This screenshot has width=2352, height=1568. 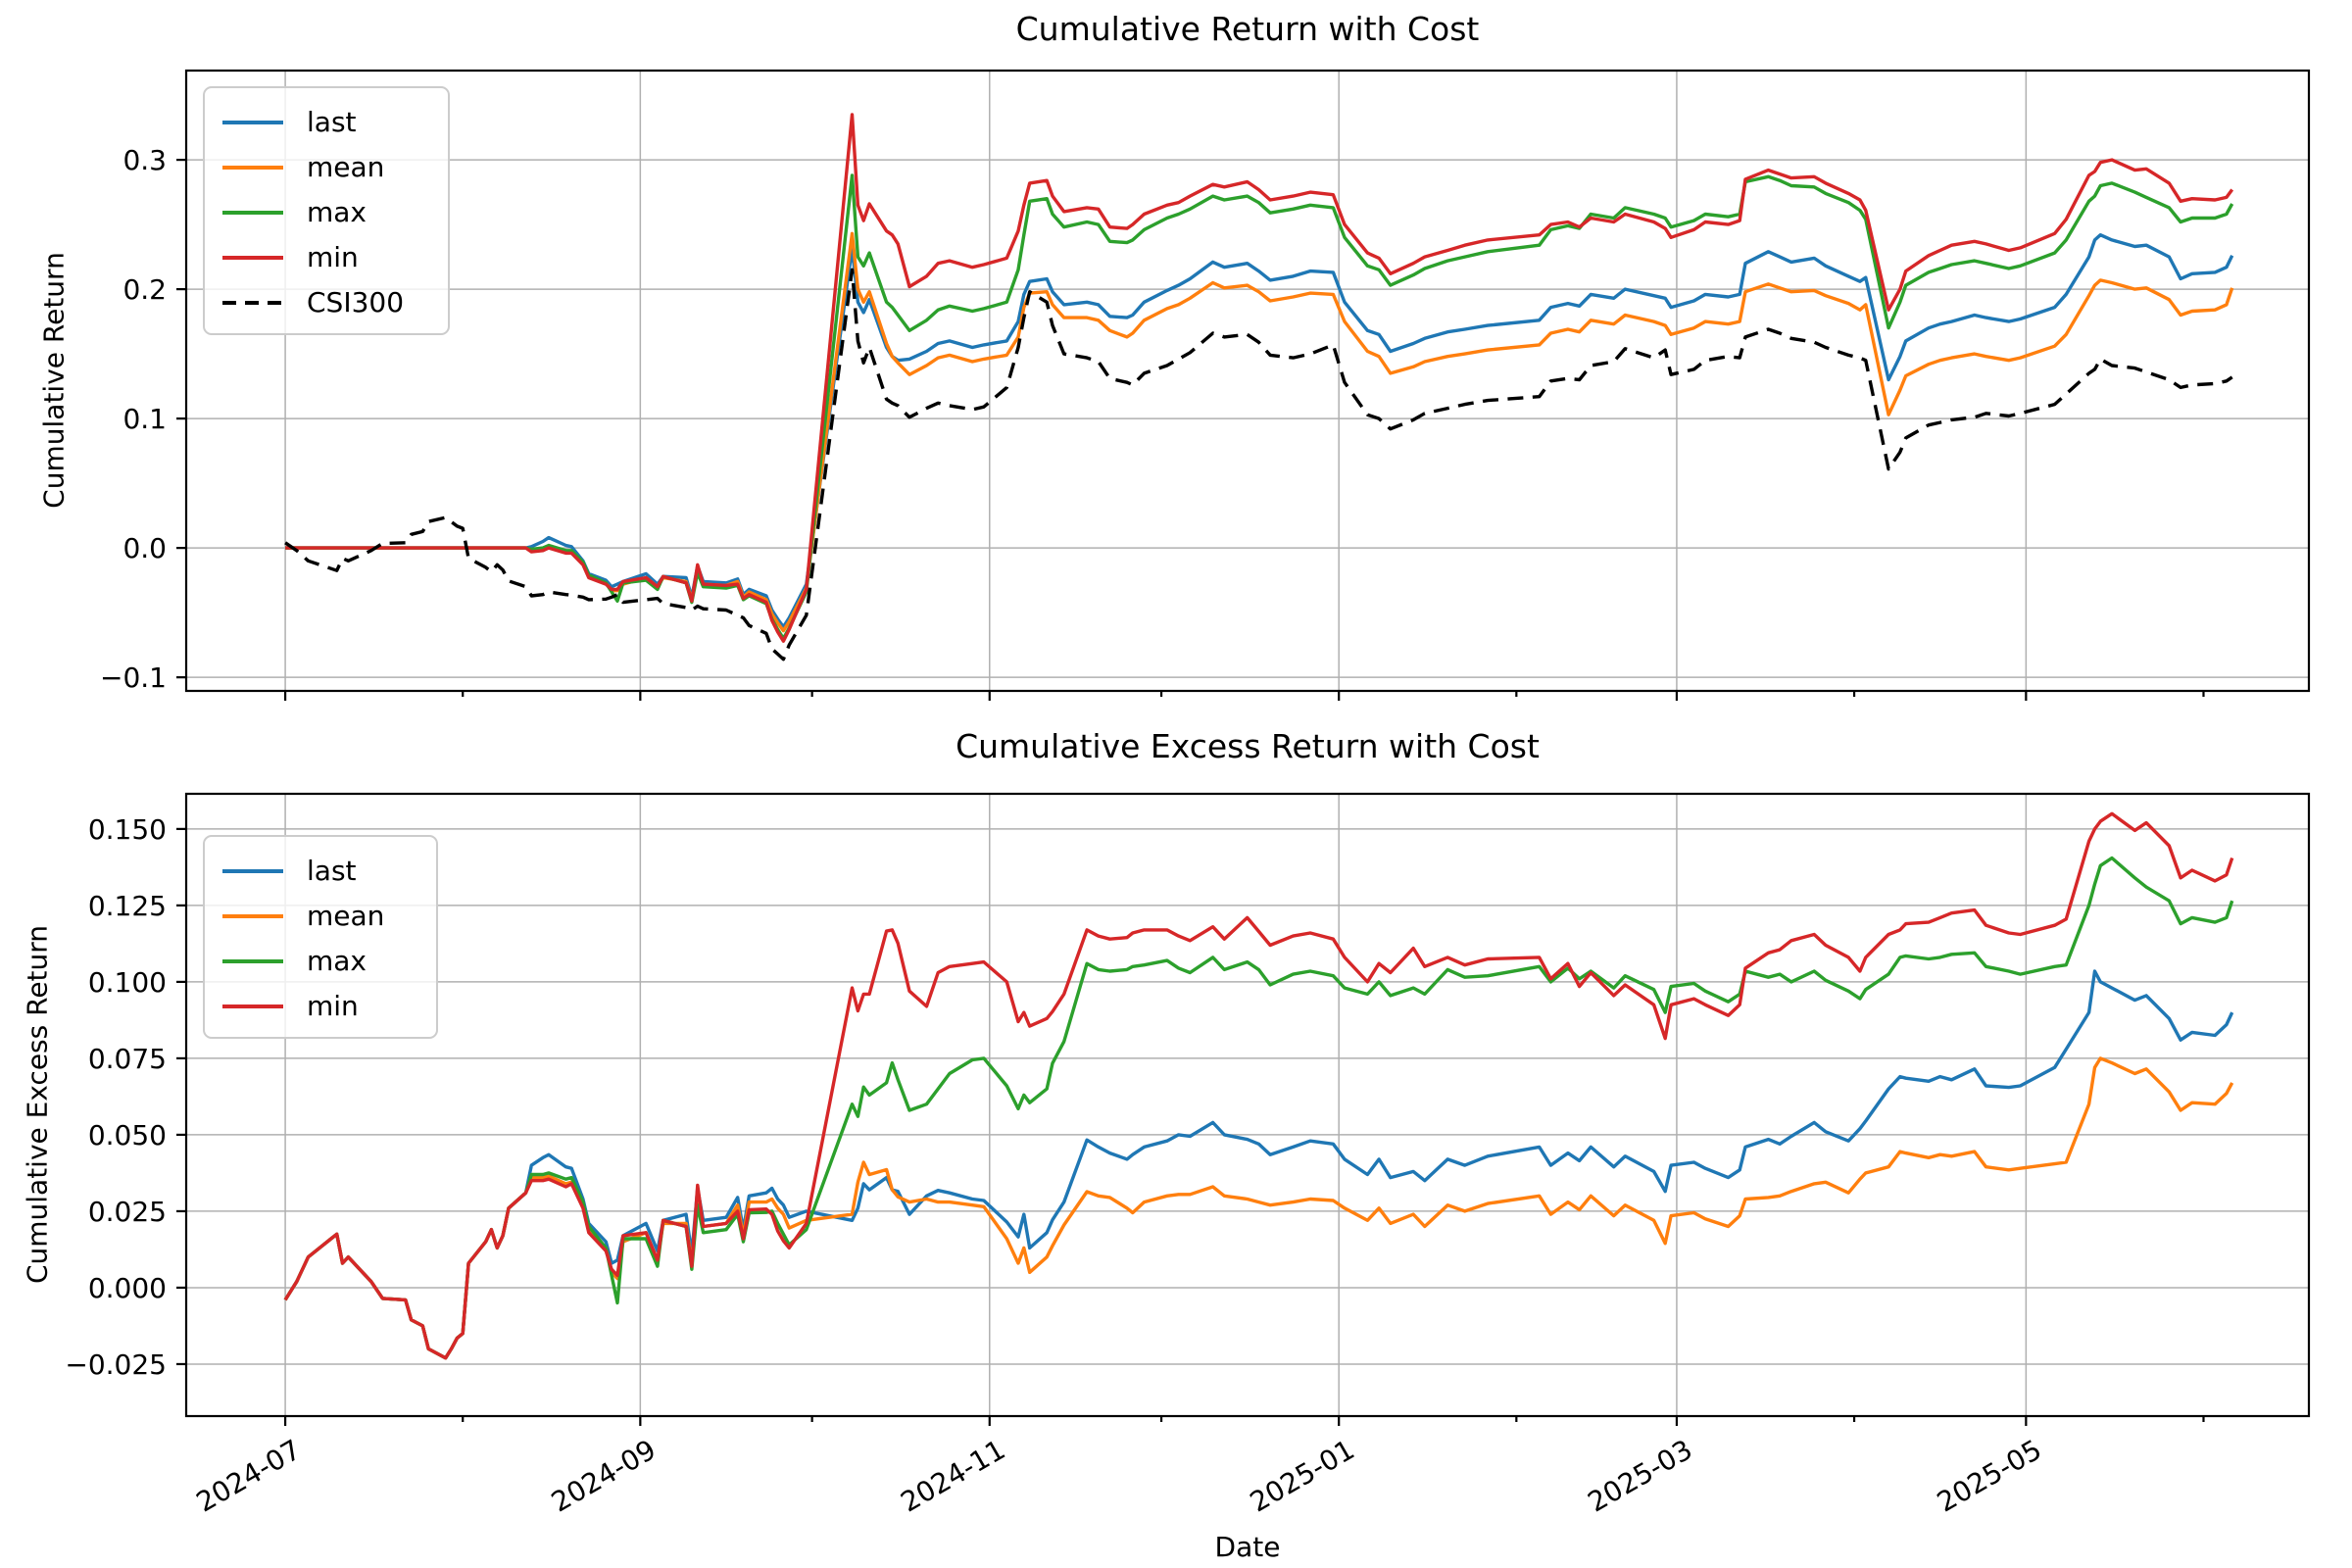 I want to click on x-tick-label: 2025-05, so click(x=1989, y=1475).